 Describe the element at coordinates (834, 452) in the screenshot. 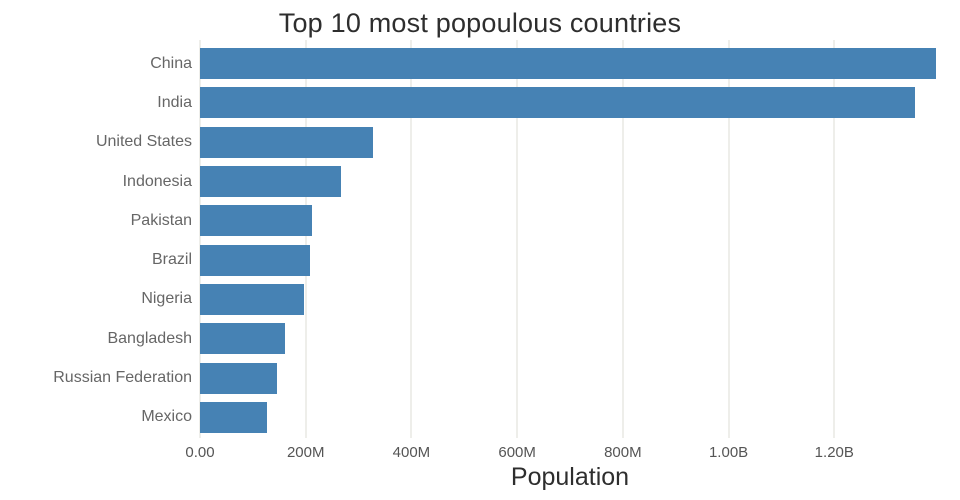

I see `x-tick-label: 1.20B` at that location.